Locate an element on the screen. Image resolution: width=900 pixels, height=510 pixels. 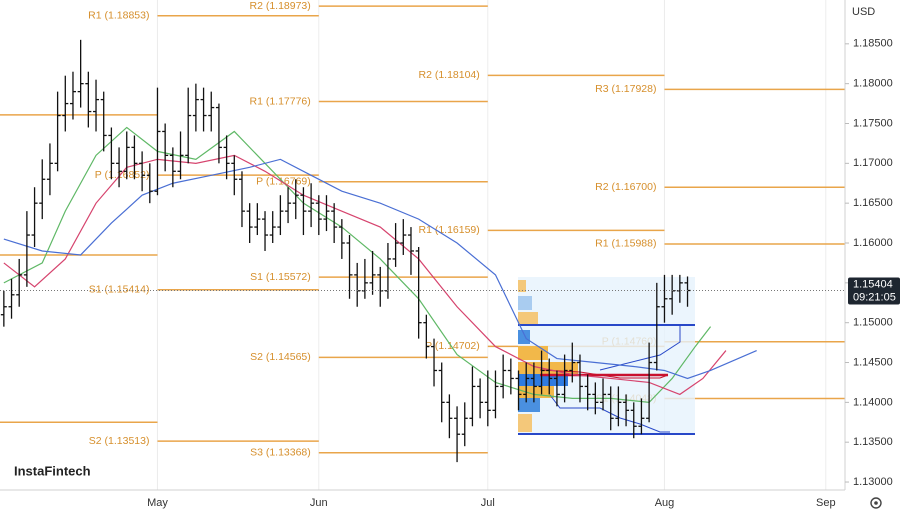
settings-dot is located at coordinates (876, 503).